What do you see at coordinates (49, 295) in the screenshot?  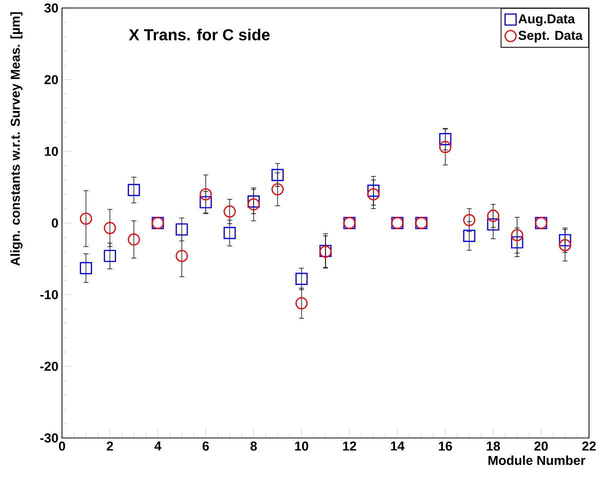 I see `y-tick-label: -10` at bounding box center [49, 295].